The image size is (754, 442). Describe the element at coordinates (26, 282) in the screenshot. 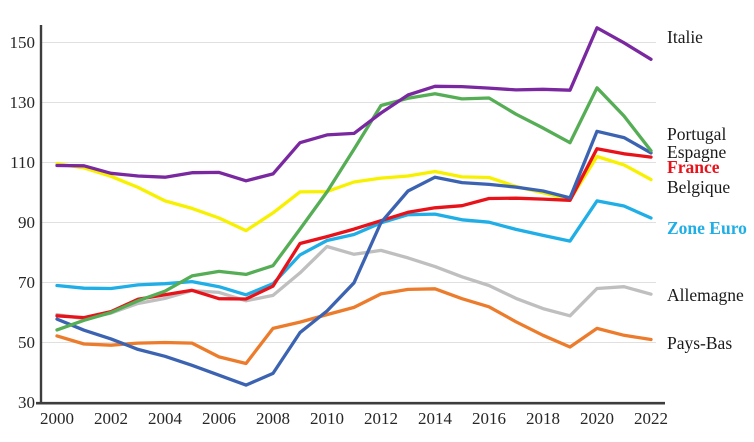

I see `y-axis-tick-70: 70` at that location.